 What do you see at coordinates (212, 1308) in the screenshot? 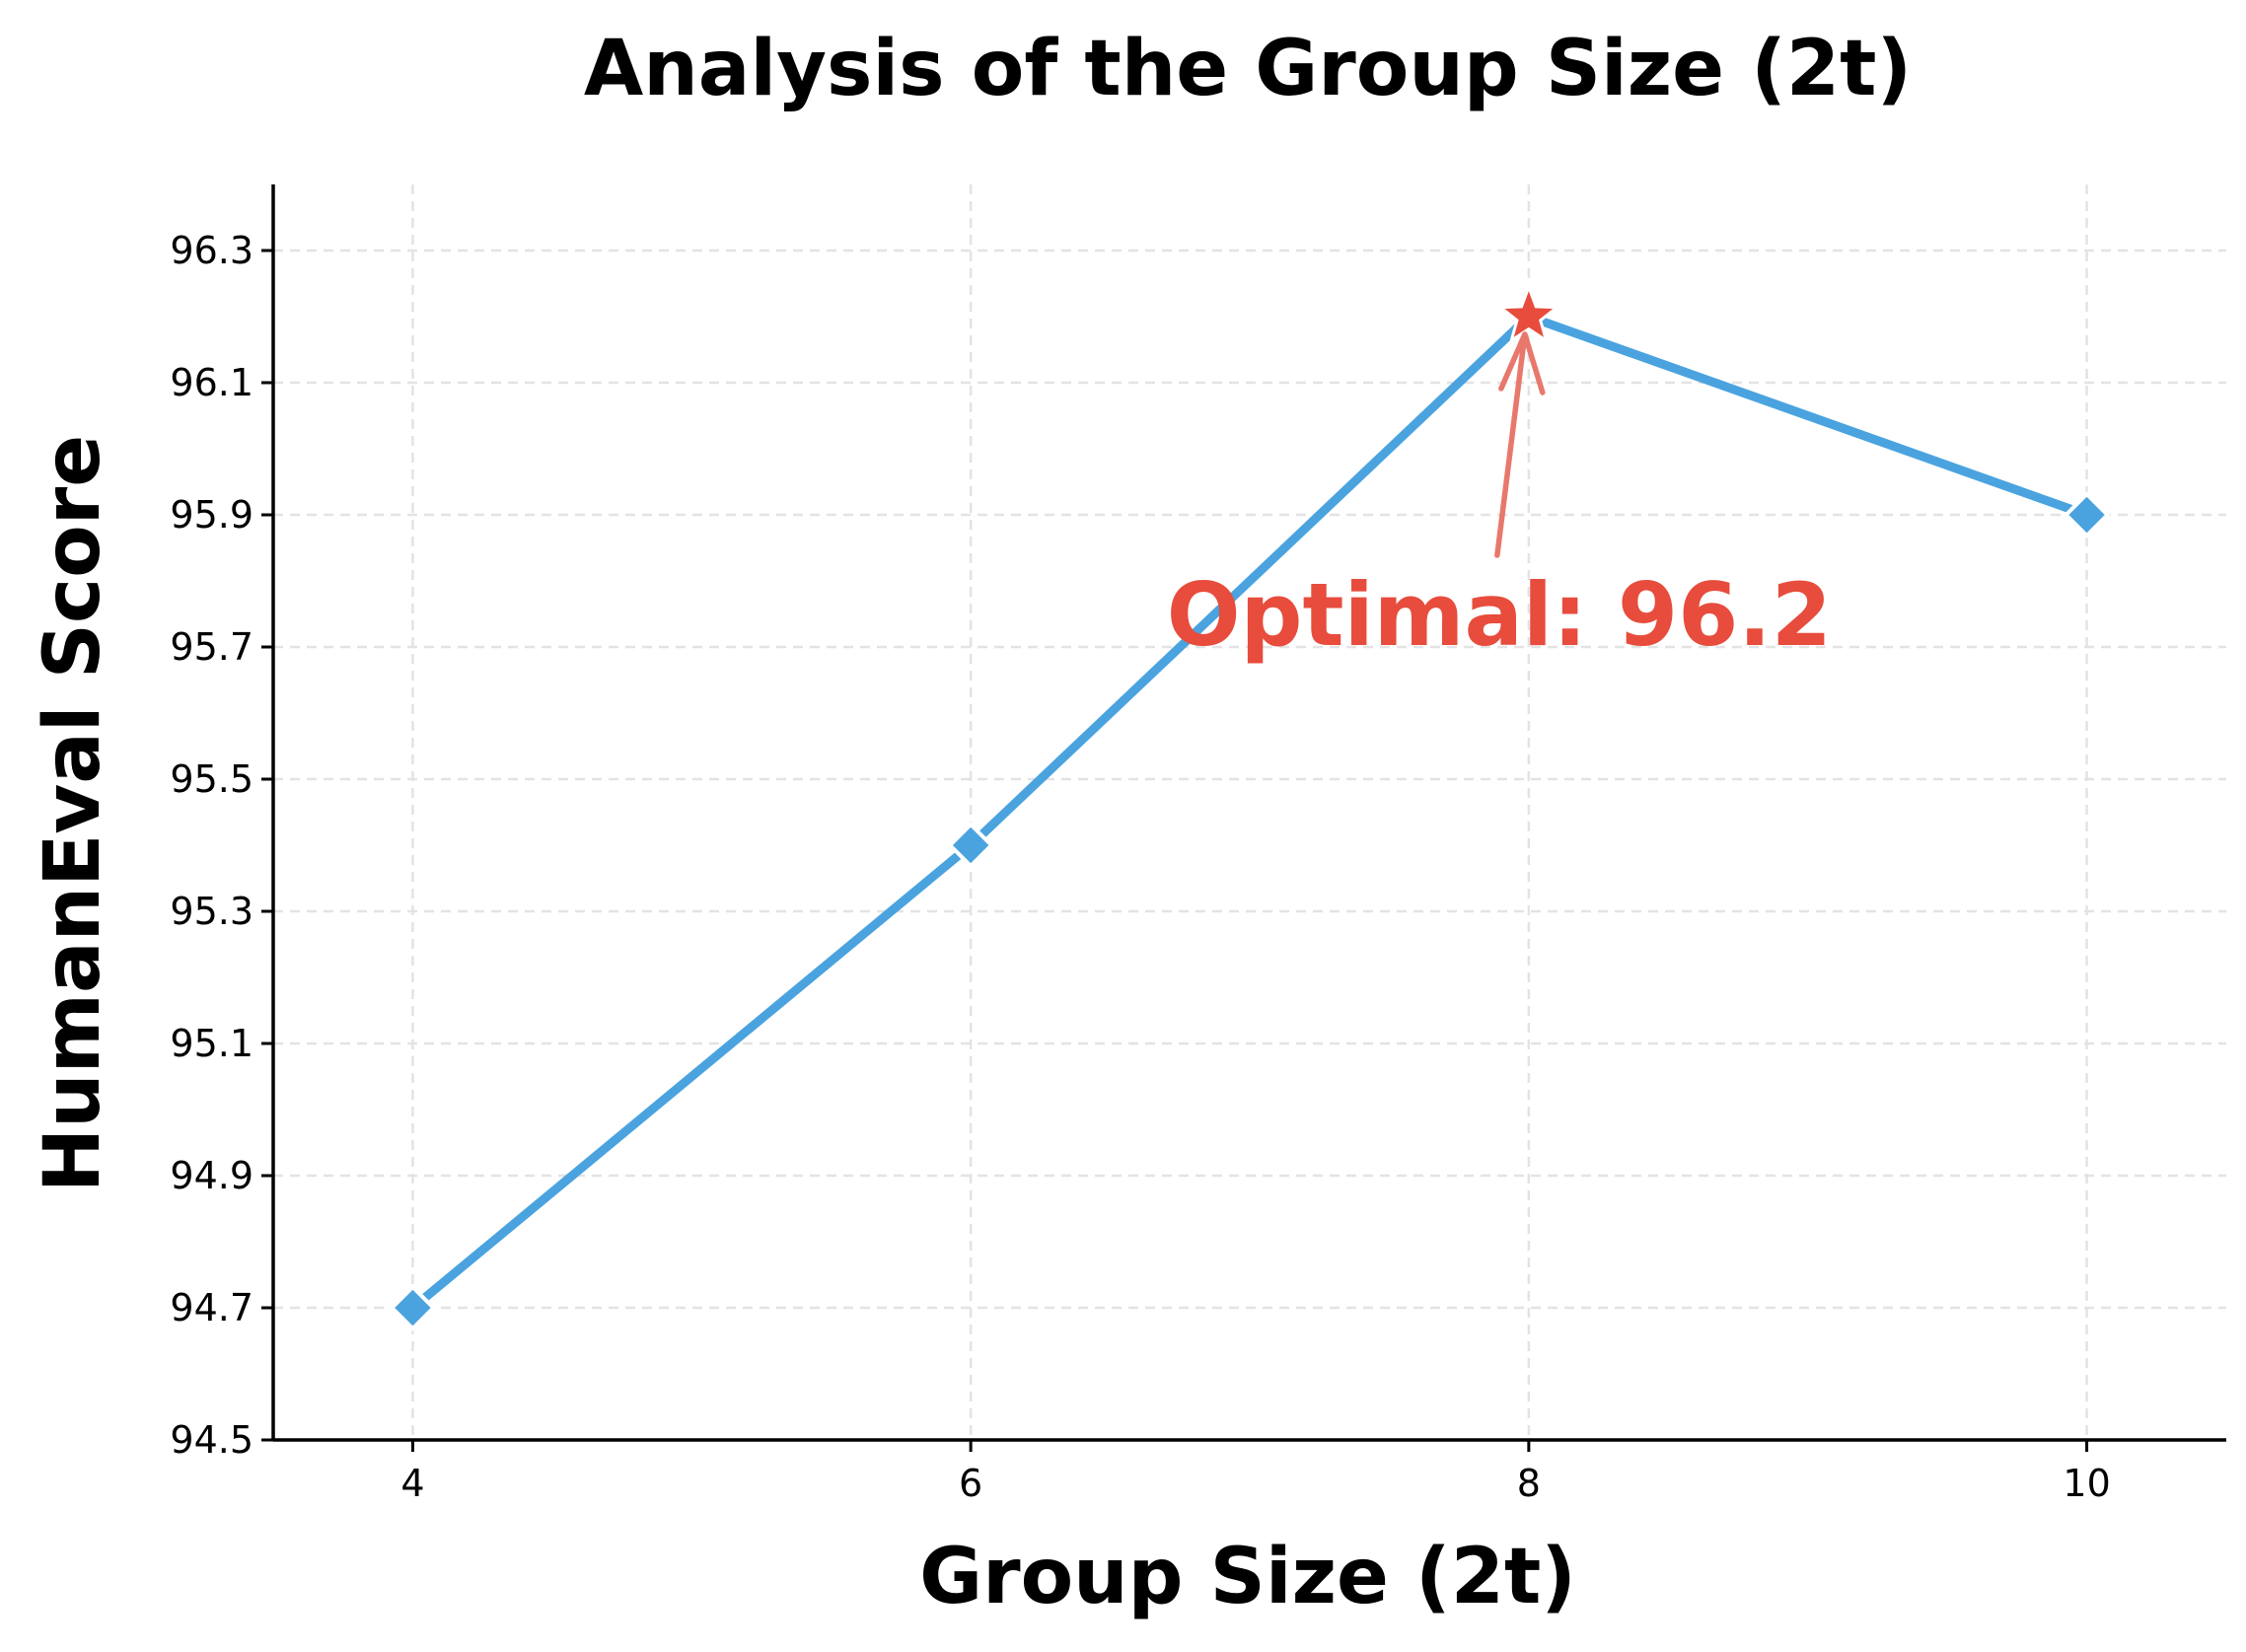
I see `y-tick-label: 94.7` at bounding box center [212, 1308].